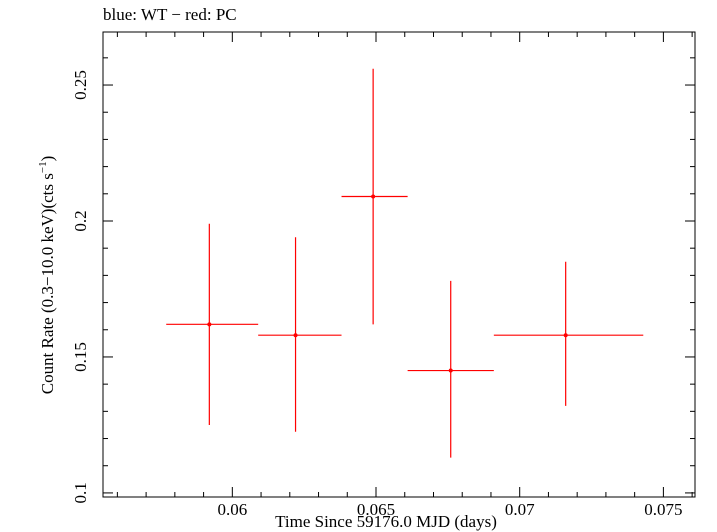 The image size is (717, 532). I want to click on y-axis-label-tail: ), so click(47, 159).